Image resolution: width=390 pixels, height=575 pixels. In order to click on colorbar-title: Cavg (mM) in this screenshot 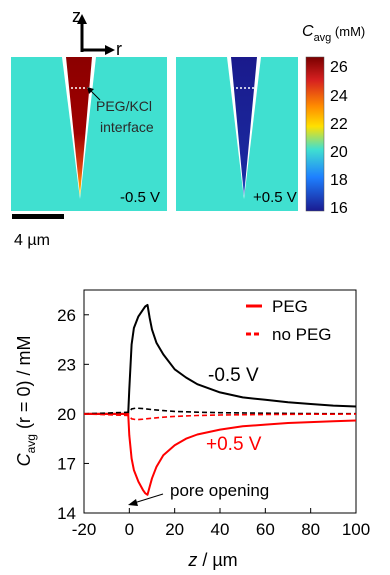, I will do `click(333, 33)`.